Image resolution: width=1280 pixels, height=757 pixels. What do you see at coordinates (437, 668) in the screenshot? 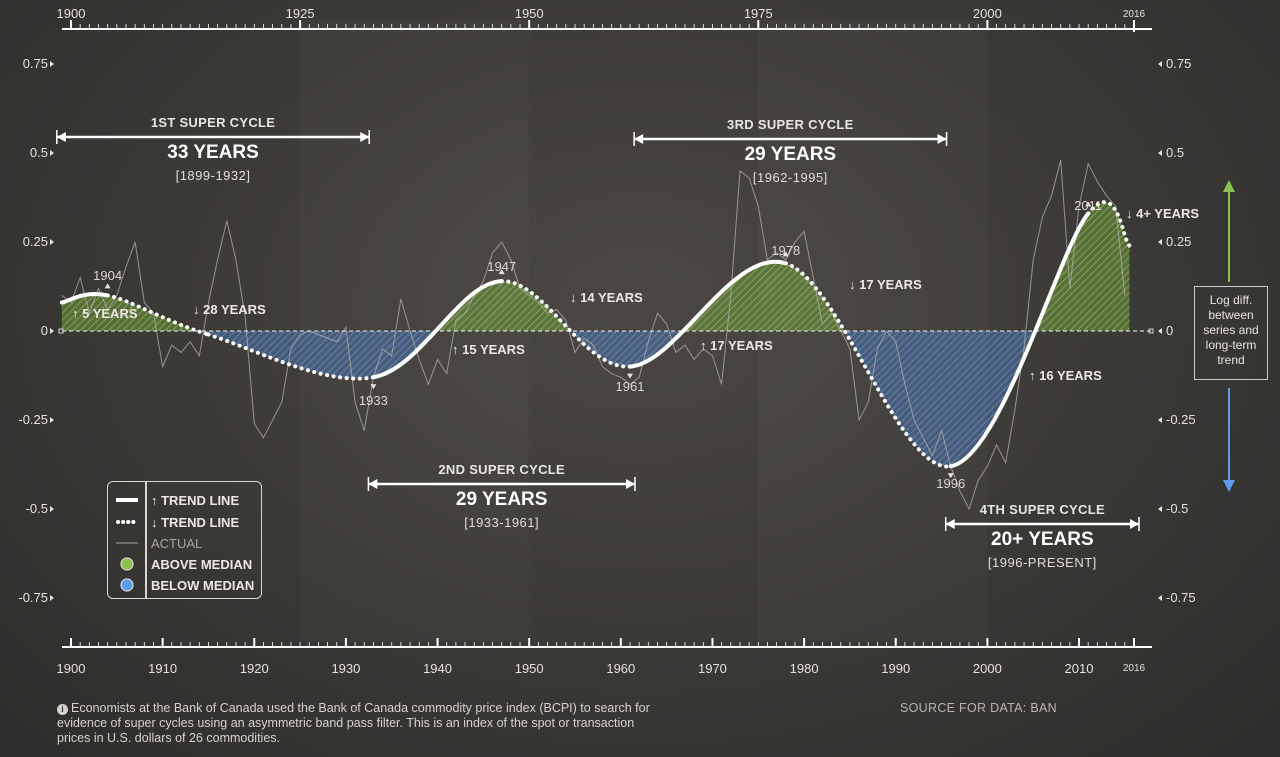
I see `bottom-year-label: 1940` at bounding box center [437, 668].